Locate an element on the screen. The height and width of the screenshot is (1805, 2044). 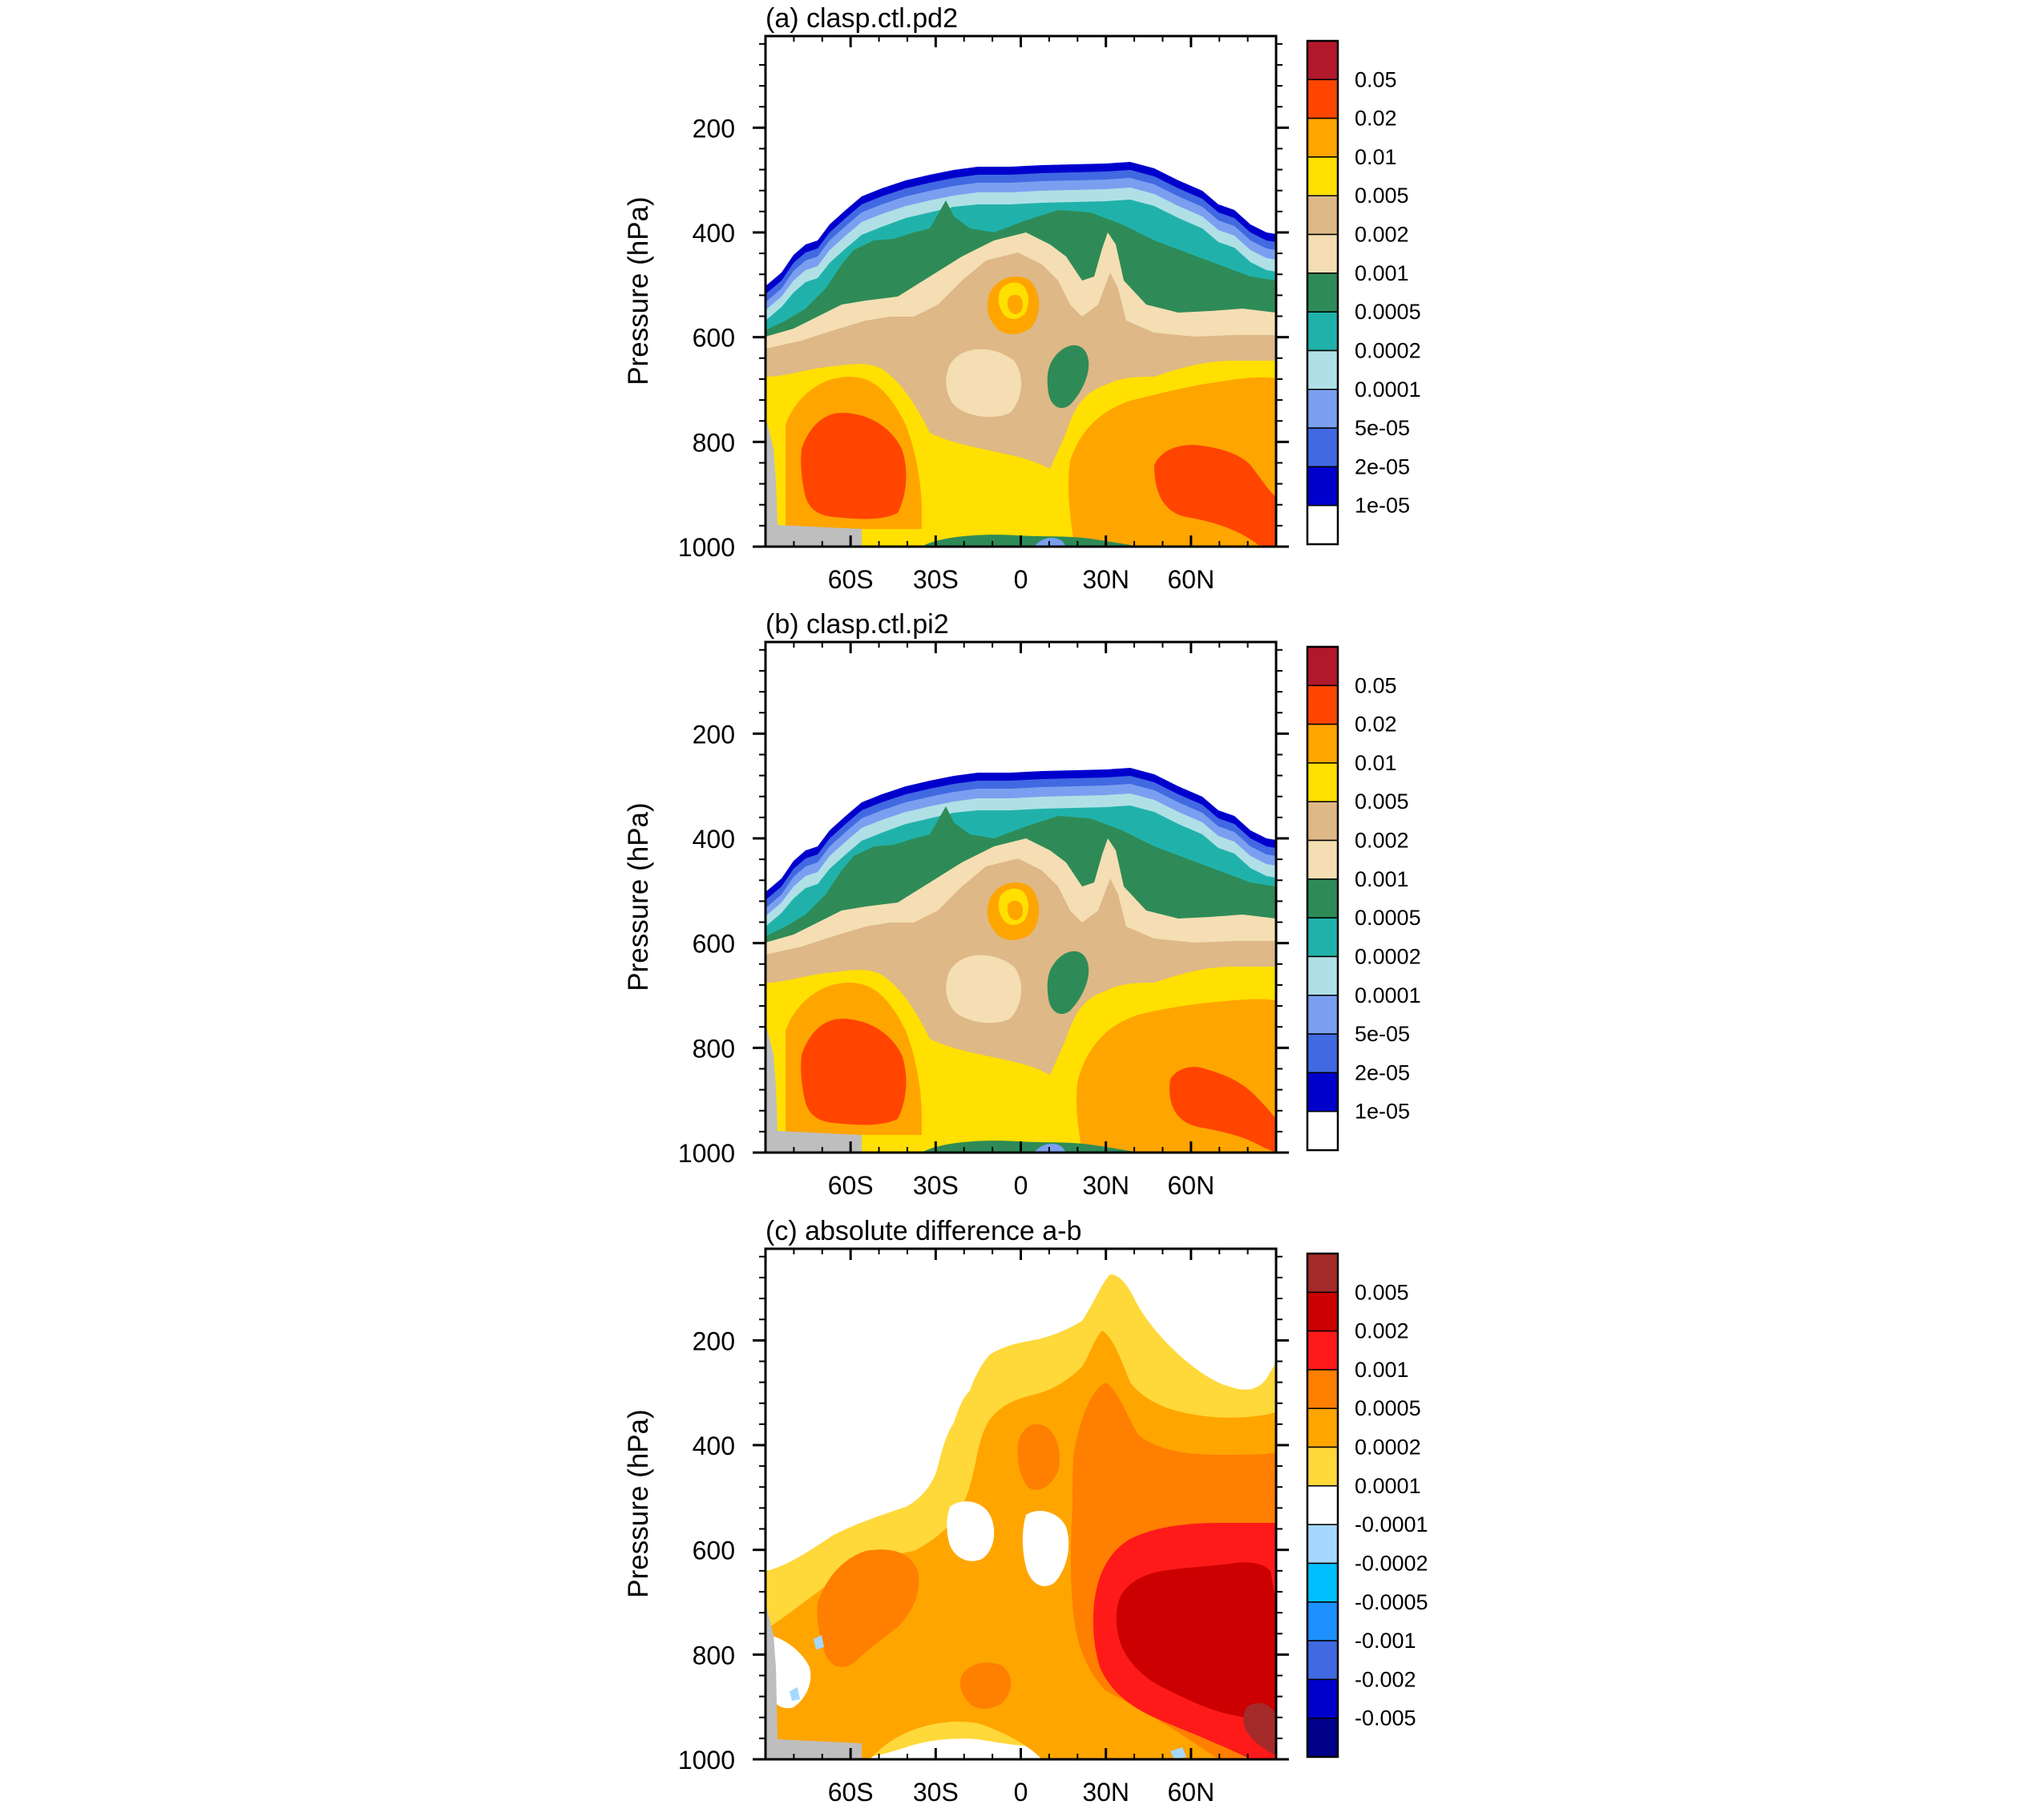
colorbar-label: 0.02 is located at coordinates (1376, 119).